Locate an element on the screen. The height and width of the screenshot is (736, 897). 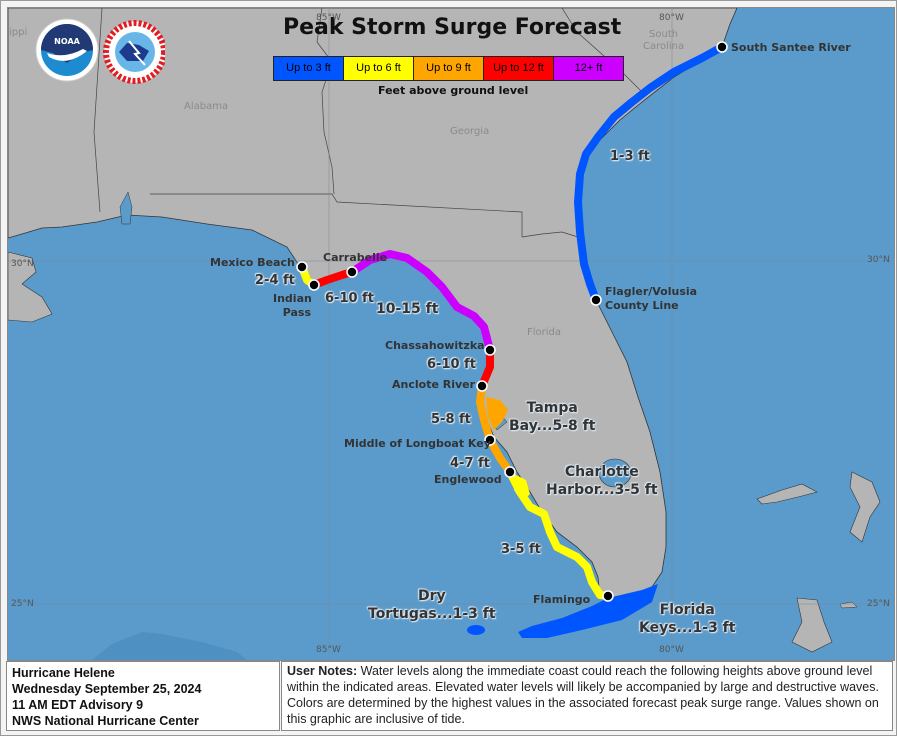
advisory-date: Wednesday September 25, 2024 is located at coordinates (107, 689).